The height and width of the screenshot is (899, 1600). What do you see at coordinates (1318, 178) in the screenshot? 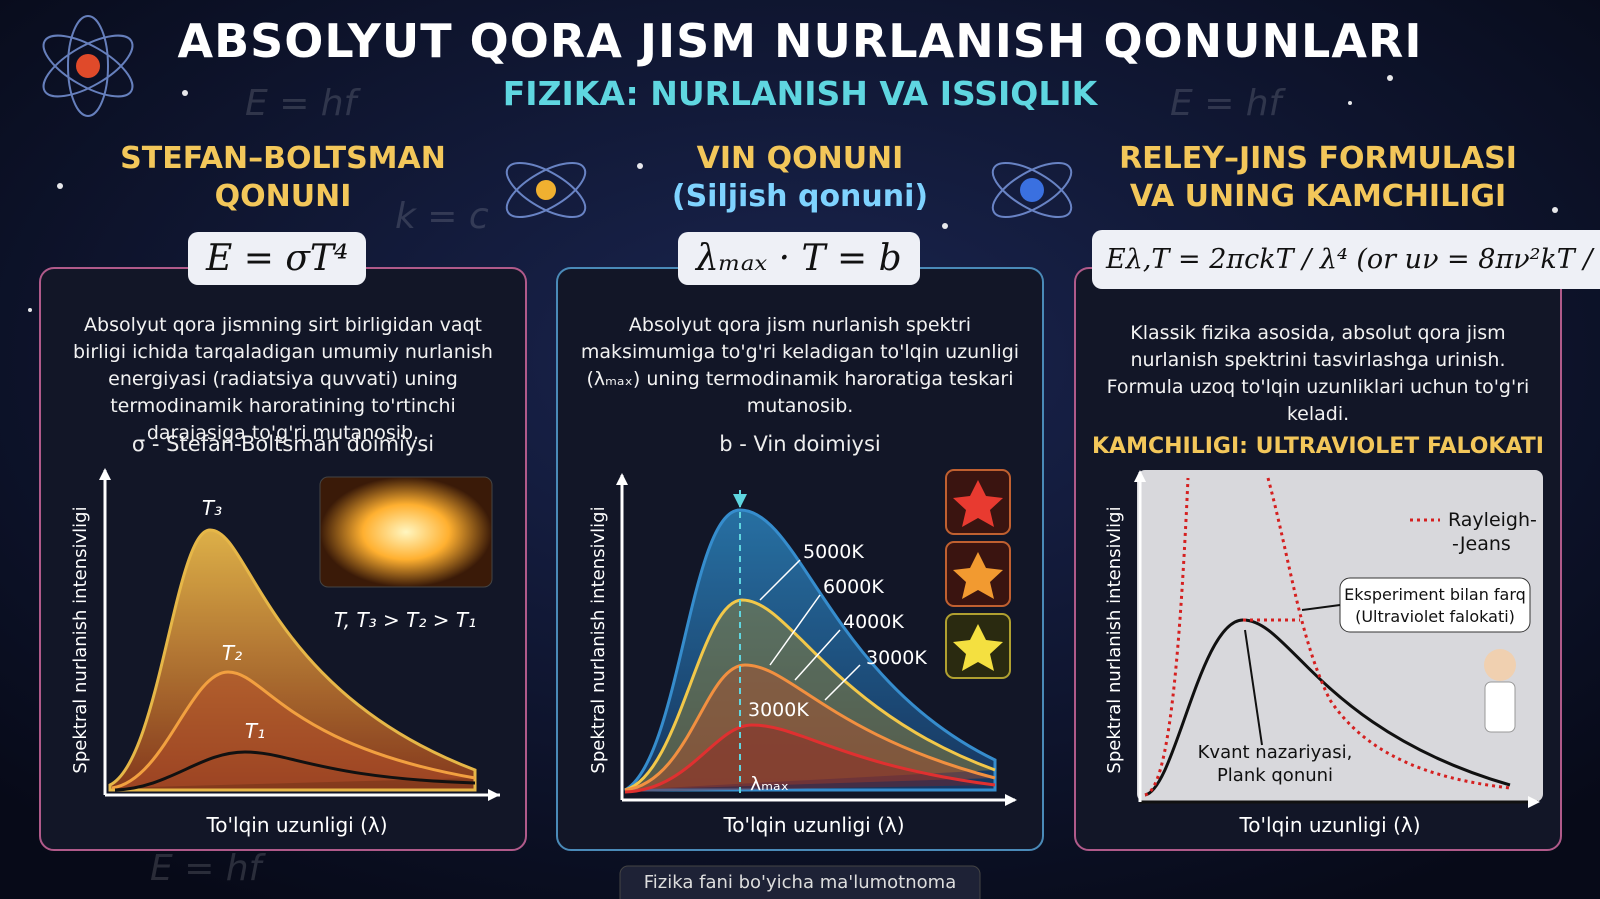
I see `panel-title: RELEY–JINS FORMULASI VA UNING KAMCHILIGI` at bounding box center [1318, 178].